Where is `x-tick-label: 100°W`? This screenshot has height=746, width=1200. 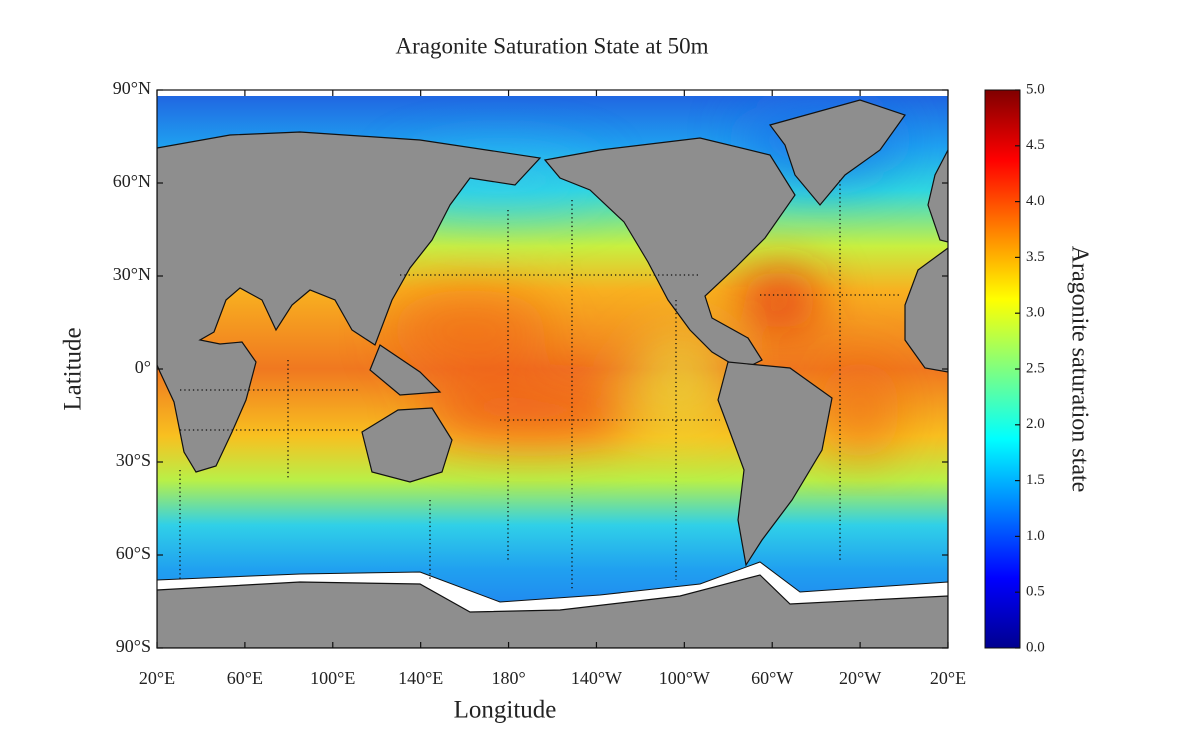 x-tick-label: 100°W is located at coordinates (684, 678).